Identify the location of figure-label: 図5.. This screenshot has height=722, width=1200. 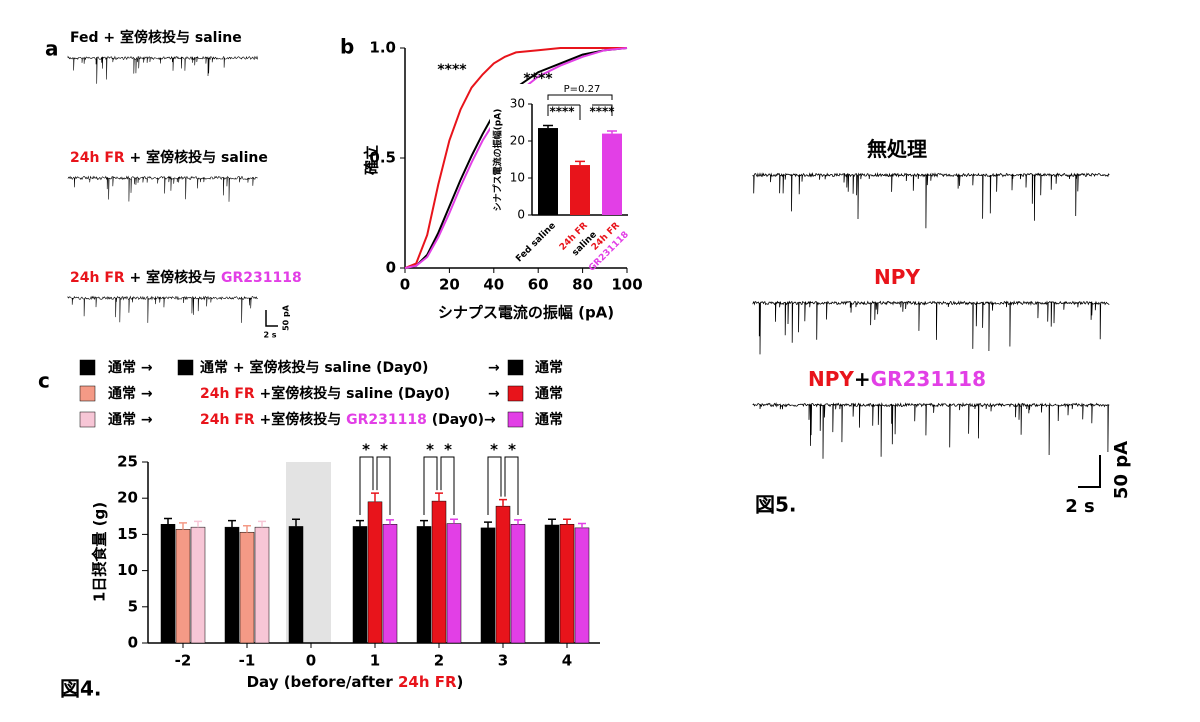
(776, 505).